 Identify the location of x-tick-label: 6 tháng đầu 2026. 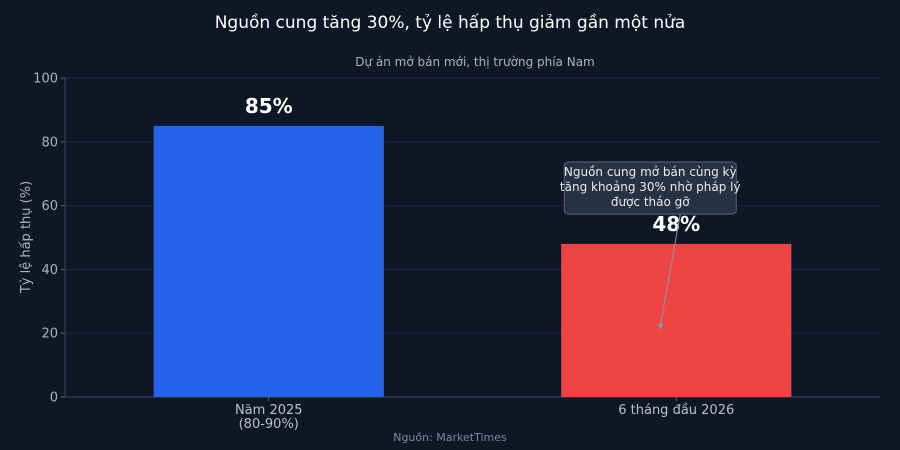
(676, 410).